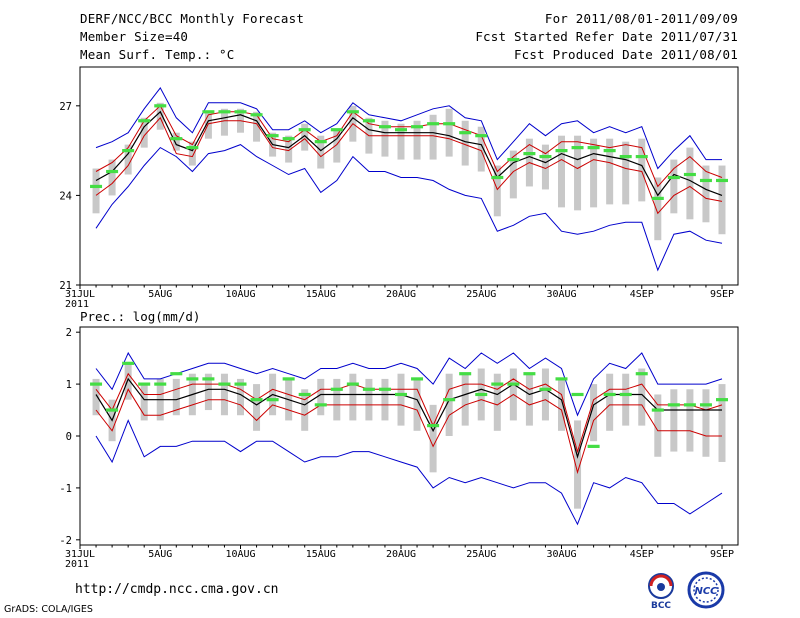 This screenshot has width=800, height=618. Describe the element at coordinates (77, 304) in the screenshot. I see `temp-x-tick-label: 2011` at that location.